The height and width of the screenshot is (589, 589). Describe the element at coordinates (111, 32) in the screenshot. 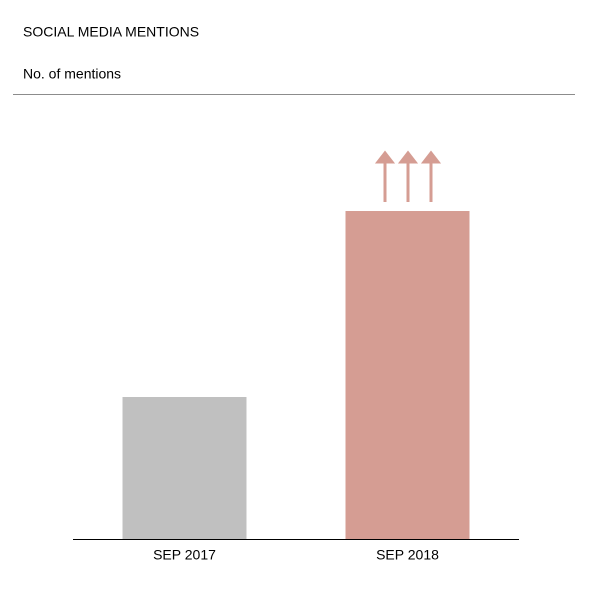

I see `chart-title: SOCIAL MEDIA MENTIONS` at that location.